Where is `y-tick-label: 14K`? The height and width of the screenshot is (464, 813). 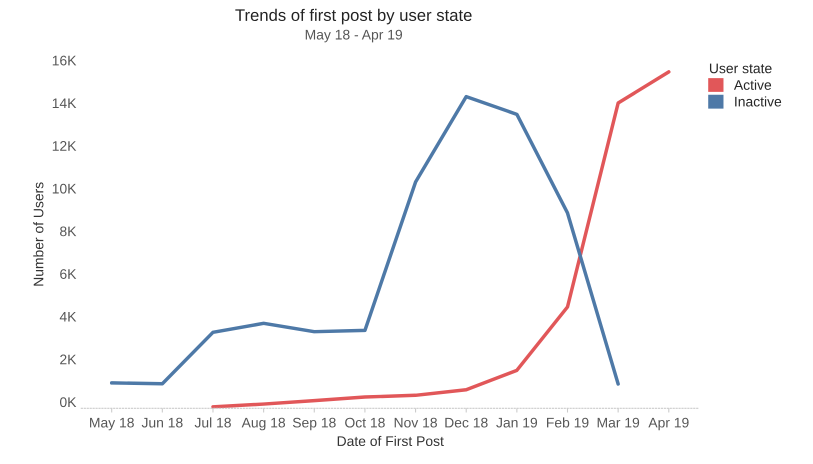
y-tick-label: 14K is located at coordinates (64, 103).